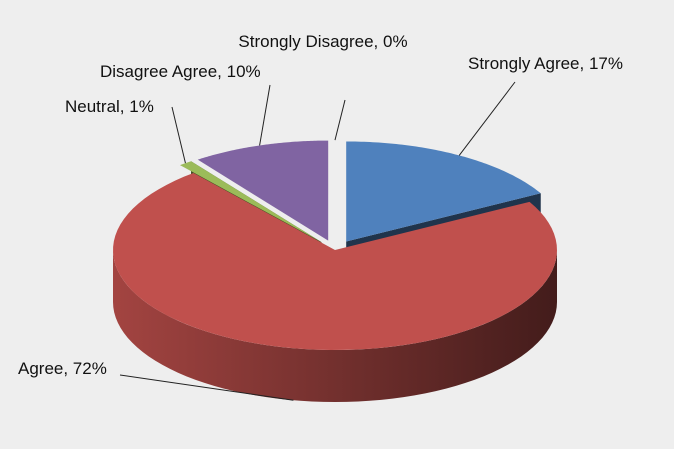 This screenshot has height=449, width=674. I want to click on data-label: Strongly Disagree, 0%, so click(323, 41).